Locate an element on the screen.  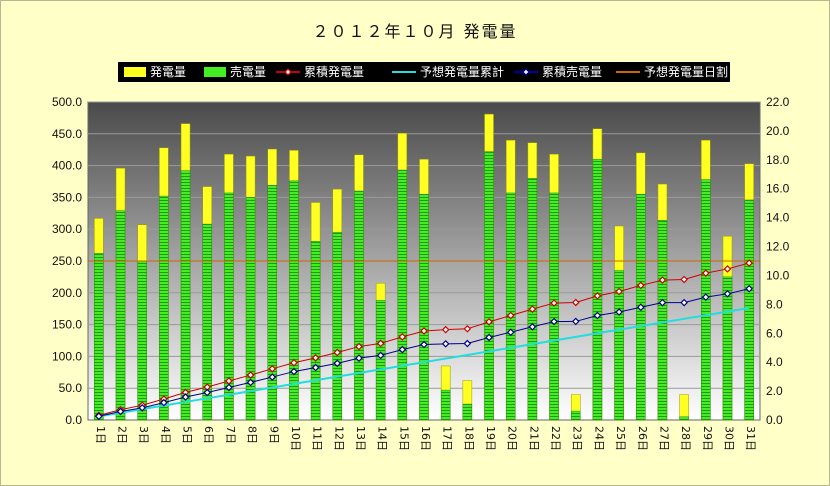
legend-label: 累積売電量 is located at coordinates (572, 71).